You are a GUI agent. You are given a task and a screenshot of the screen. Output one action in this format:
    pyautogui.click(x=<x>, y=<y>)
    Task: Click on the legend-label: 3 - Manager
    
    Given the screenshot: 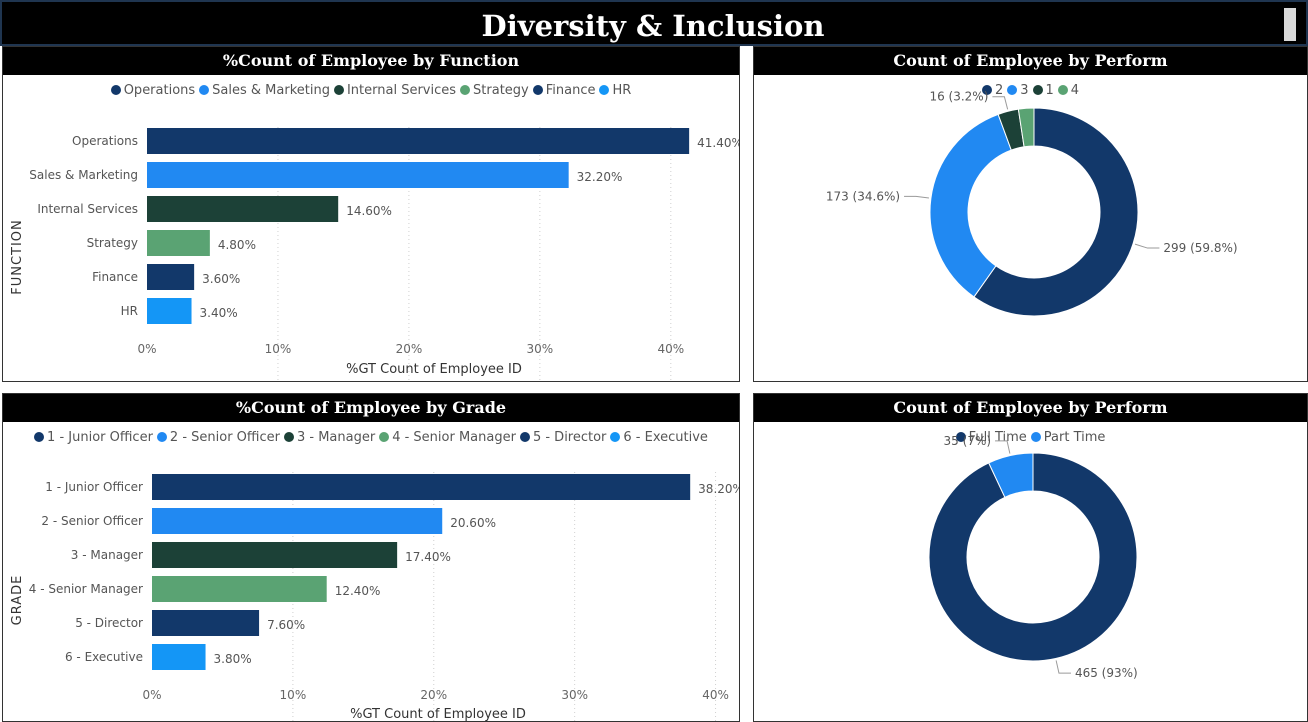 What is the action you would take?
    pyautogui.click(x=336, y=437)
    